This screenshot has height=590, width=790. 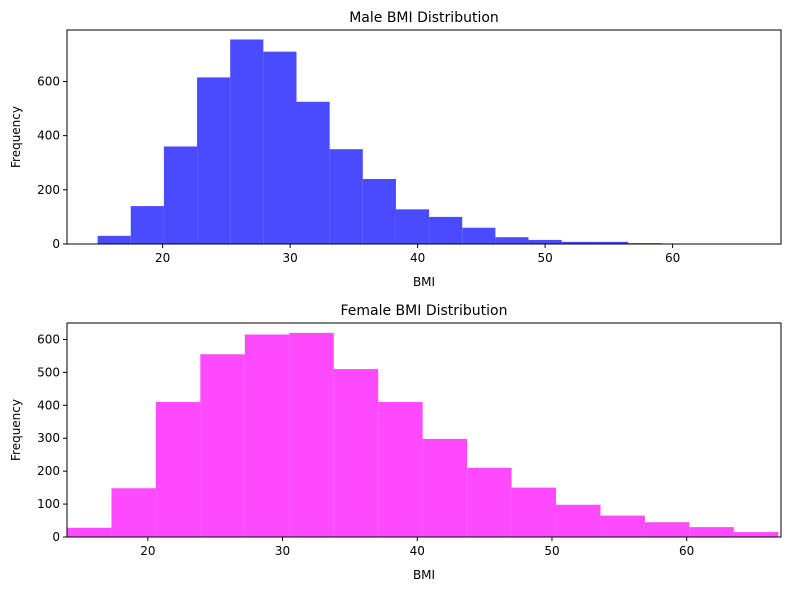 What do you see at coordinates (48, 504) in the screenshot?
I see `female-ytick-label-1: 100` at bounding box center [48, 504].